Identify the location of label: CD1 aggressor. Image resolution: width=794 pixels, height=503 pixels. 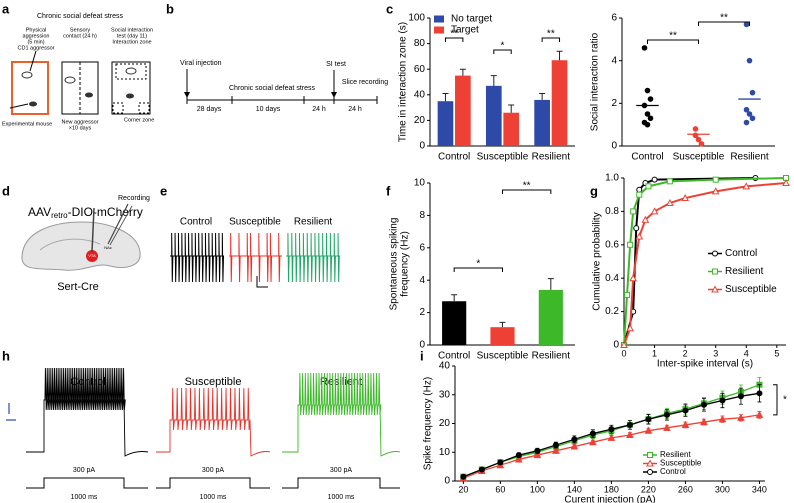
(36, 48).